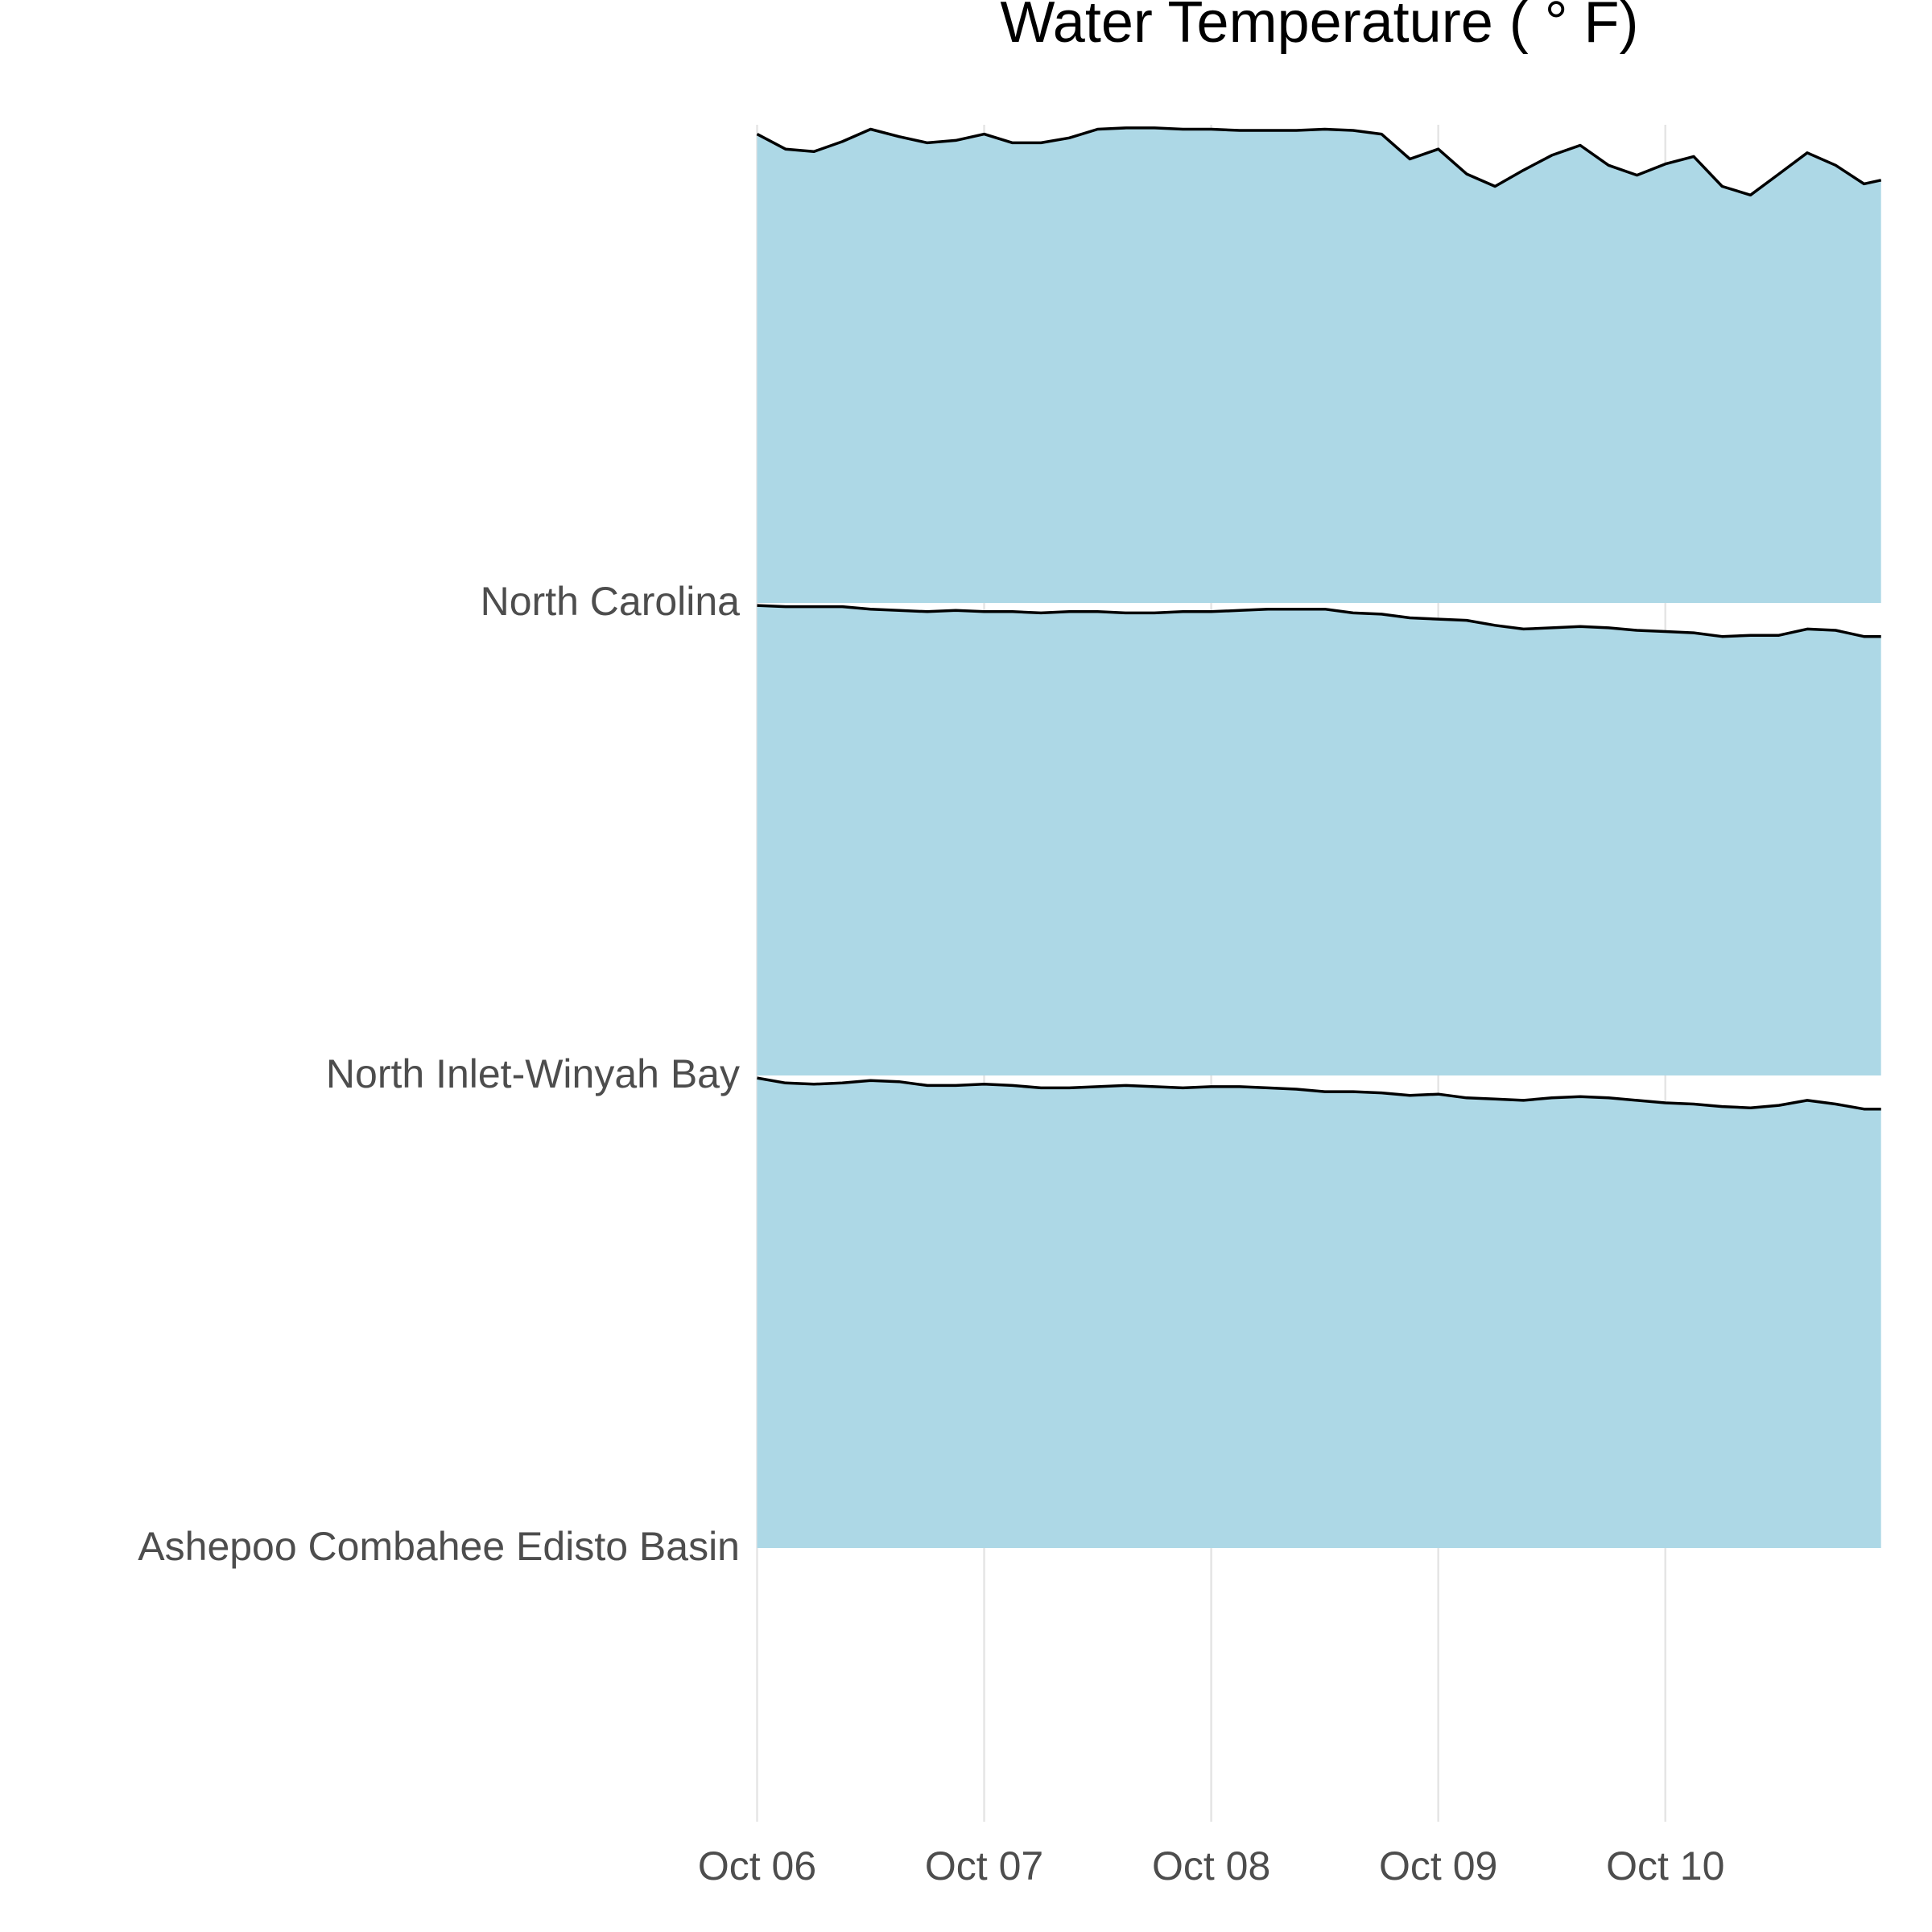  I want to click on y-tick-label: Ashepoo Combahee Edisto Basin, so click(439, 1546).